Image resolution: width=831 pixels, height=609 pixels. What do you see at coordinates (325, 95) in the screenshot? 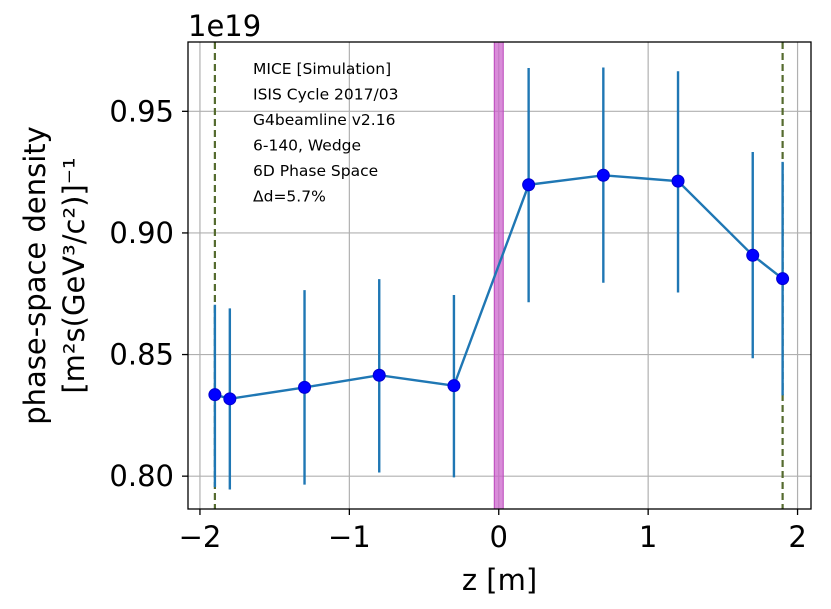
I see `annotation-line: ISIS Cycle 2017/03` at bounding box center [325, 95].